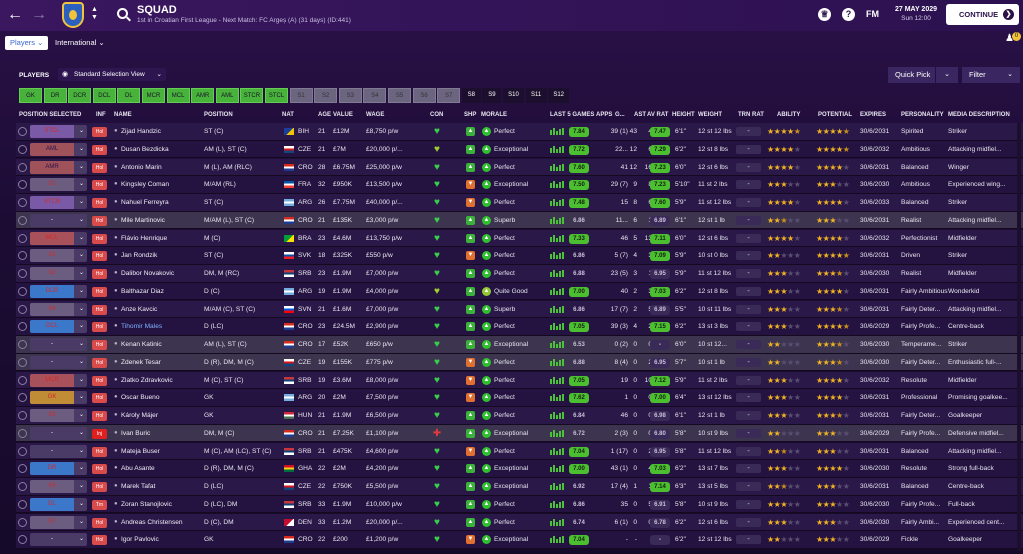 The image size is (1023, 554). Describe the element at coordinates (437, 115) in the screenshot. I see `column-header: CON` at that location.